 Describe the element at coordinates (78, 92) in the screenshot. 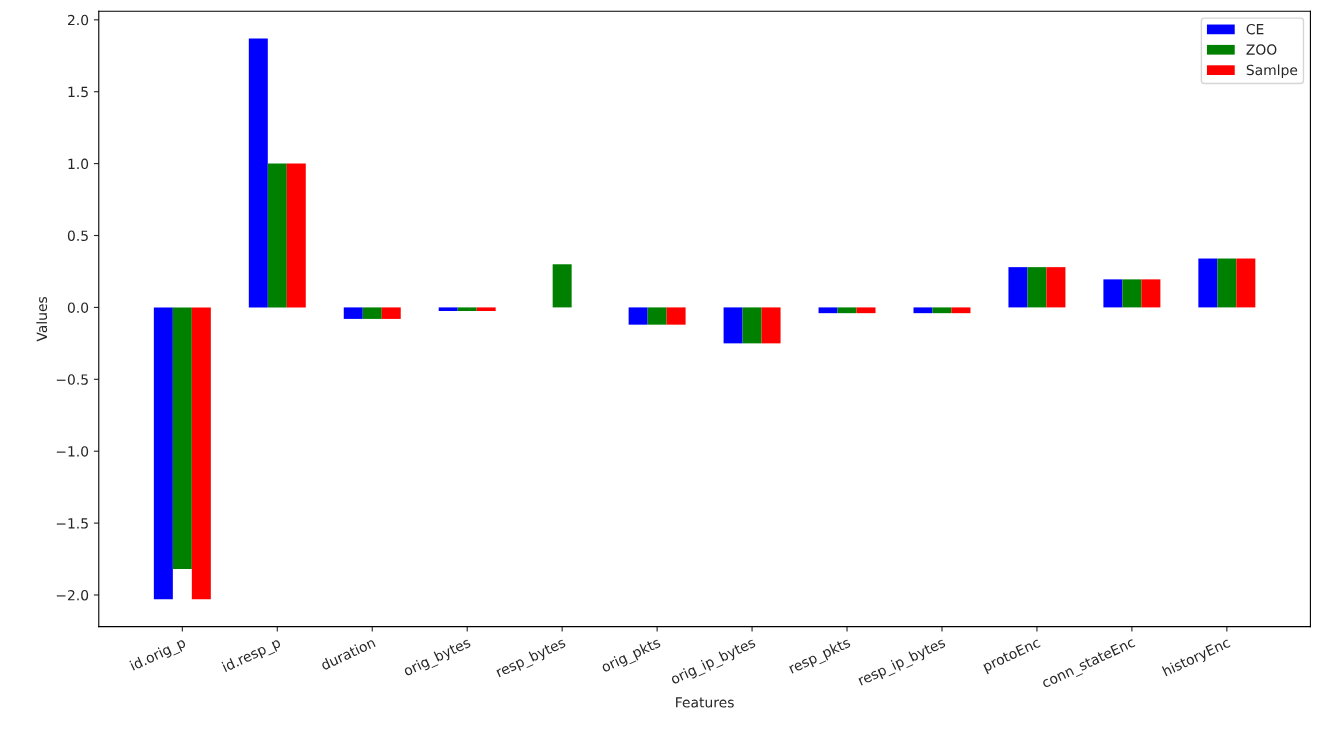

I see `y-tick-label: 1.5` at that location.